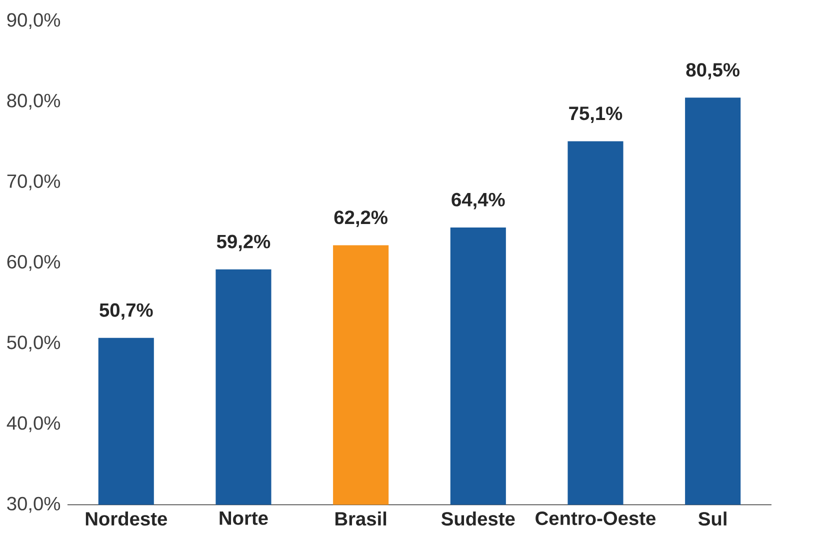 This screenshot has width=834, height=548. Describe the element at coordinates (713, 71) in the screenshot. I see `data-label: 80,5%` at that location.